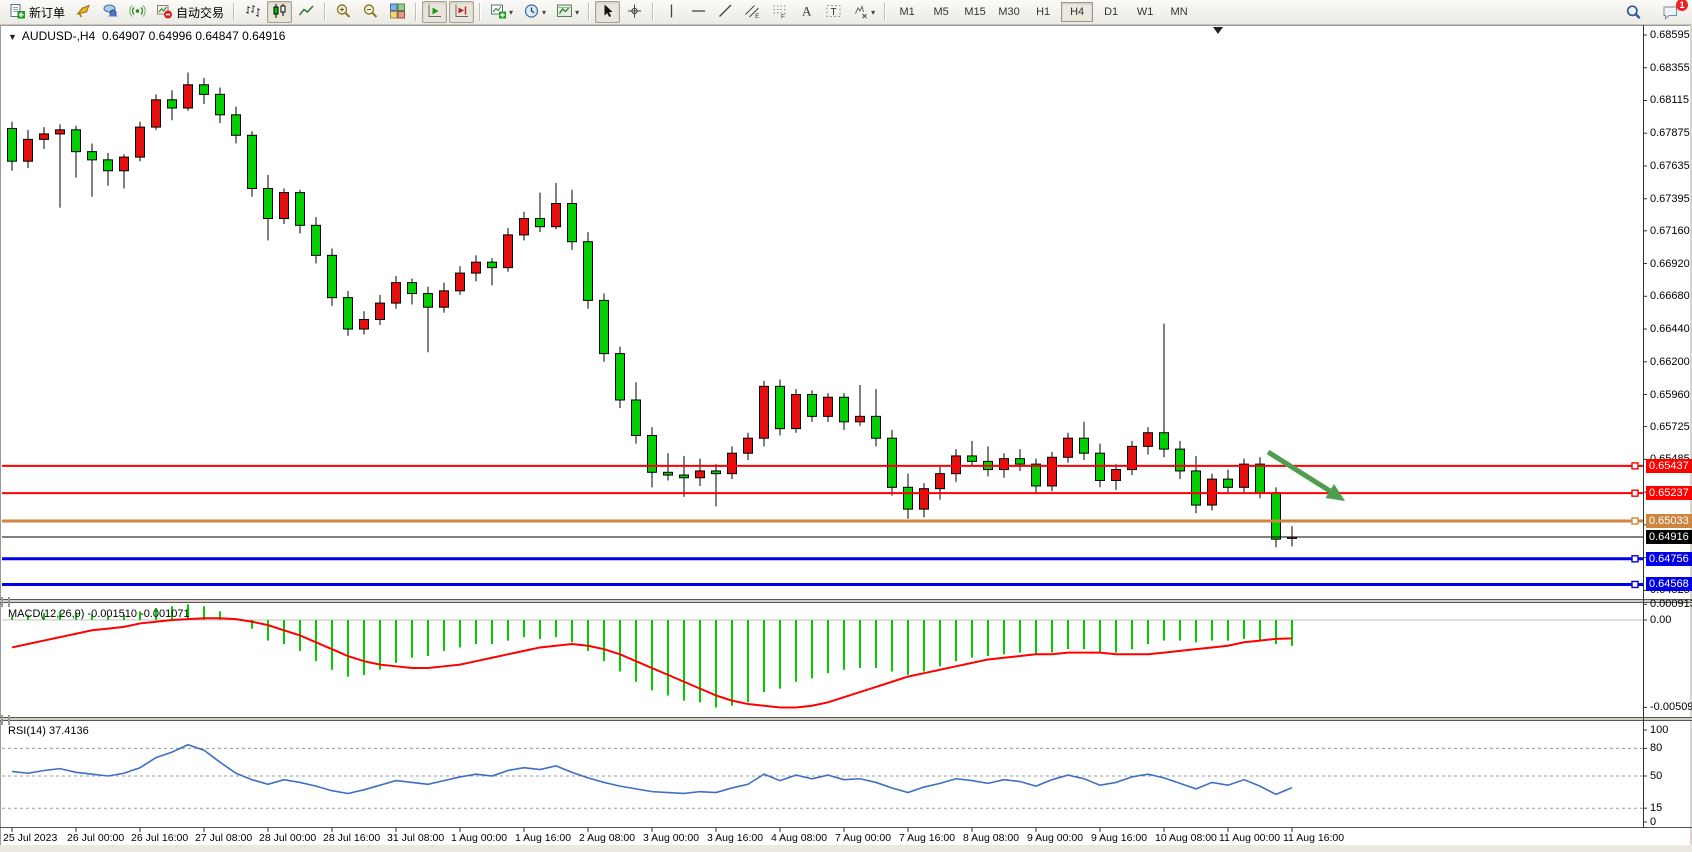 This screenshot has height=852, width=1692. What do you see at coordinates (567, 12) in the screenshot?
I see `indicators-template-button: ▾` at bounding box center [567, 12].